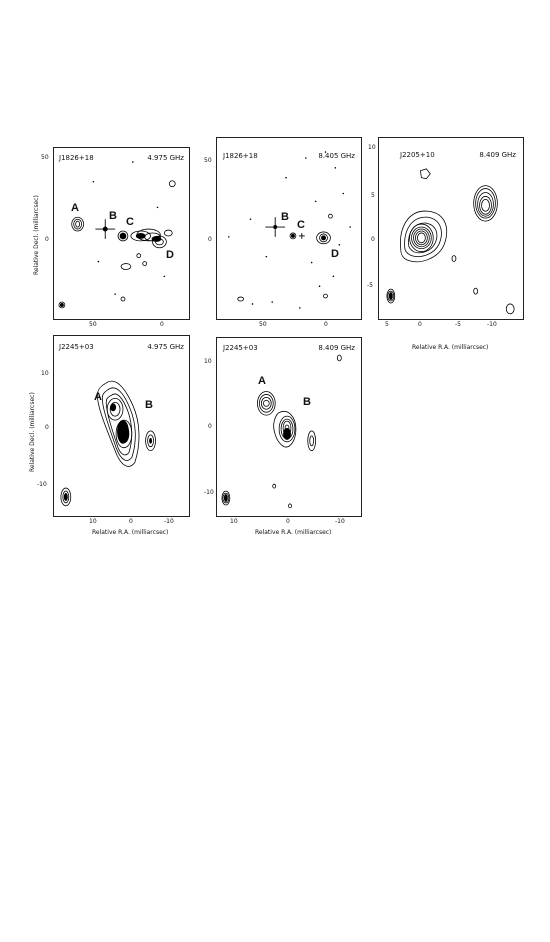 This screenshot has height=942, width=550. What do you see at coordinates (387, 324) in the screenshot?
I see `xtick-p3-5: 5` at bounding box center [387, 324].